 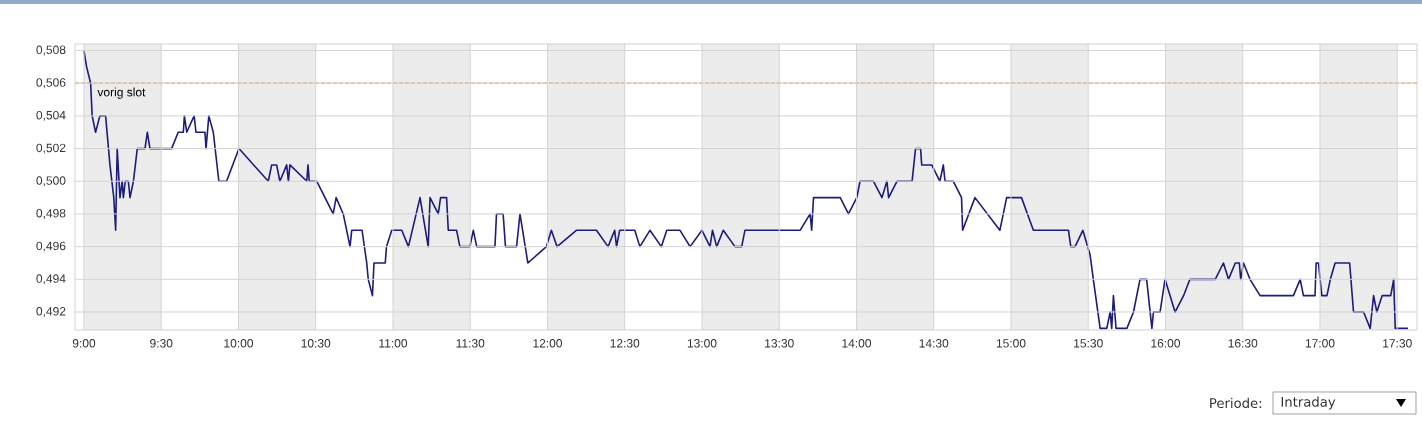 I want to click on x-tick-label: 16:30, so click(x=1243, y=343).